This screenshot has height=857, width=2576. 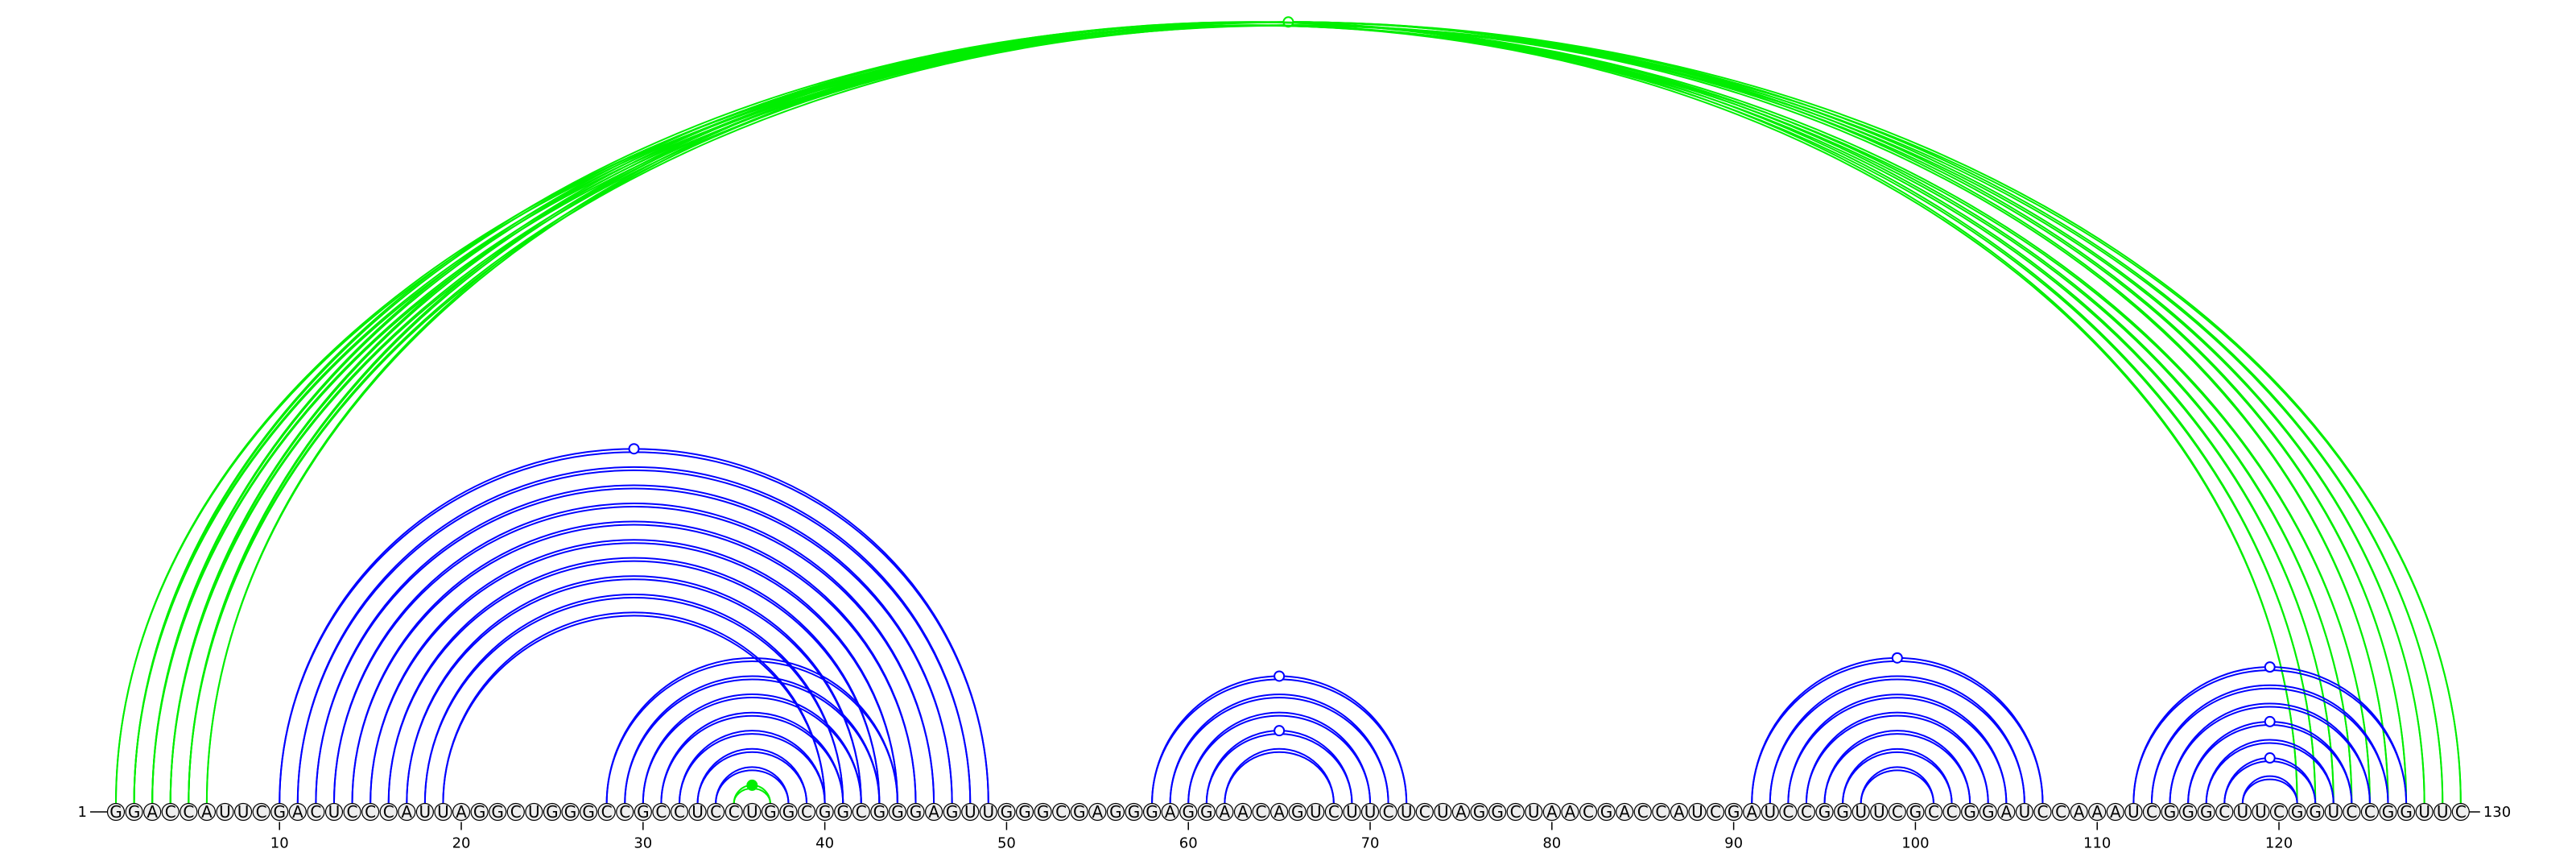 I want to click on tick-label: 50, so click(x=1007, y=843).